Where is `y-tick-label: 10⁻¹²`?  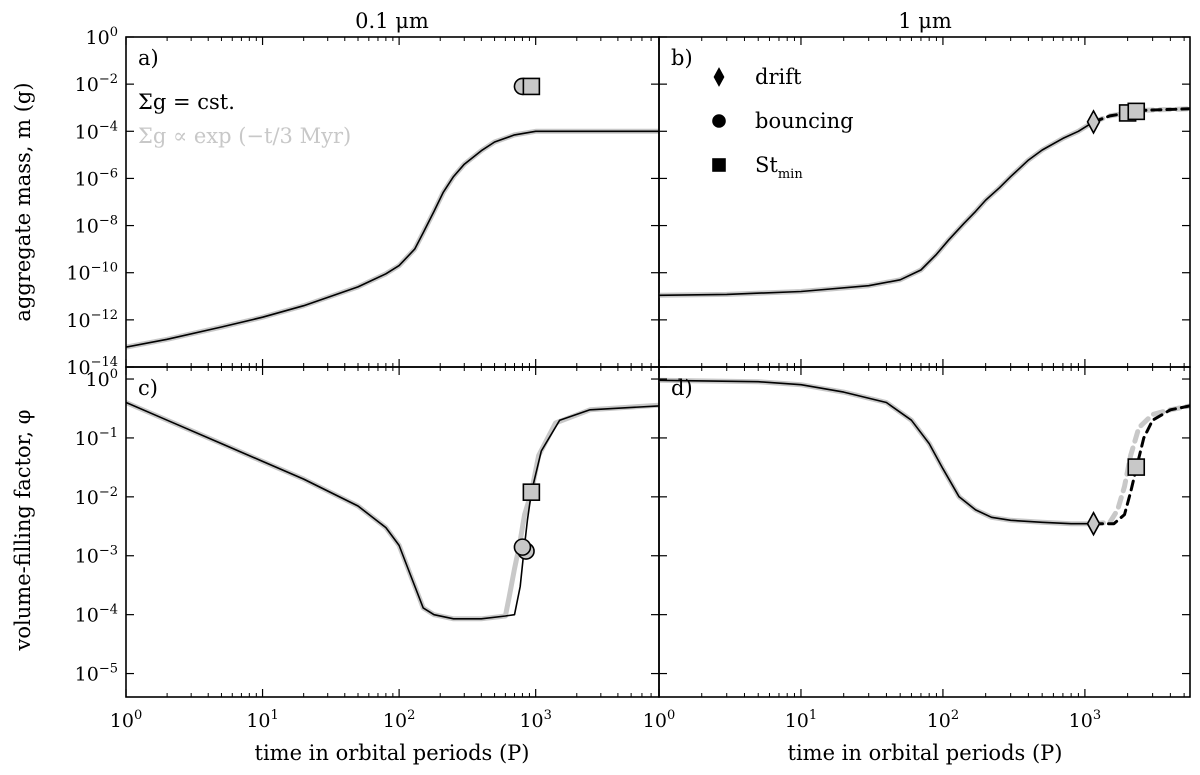 y-tick-label: 10⁻¹² is located at coordinates (92, 320).